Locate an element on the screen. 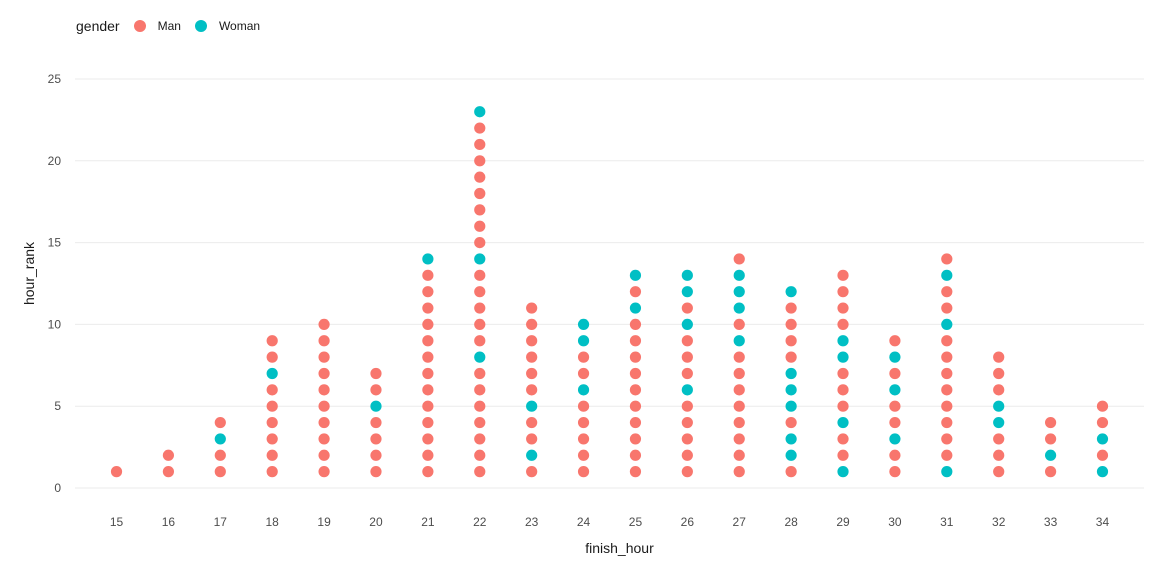  x-tick-label: 24 is located at coordinates (584, 522).